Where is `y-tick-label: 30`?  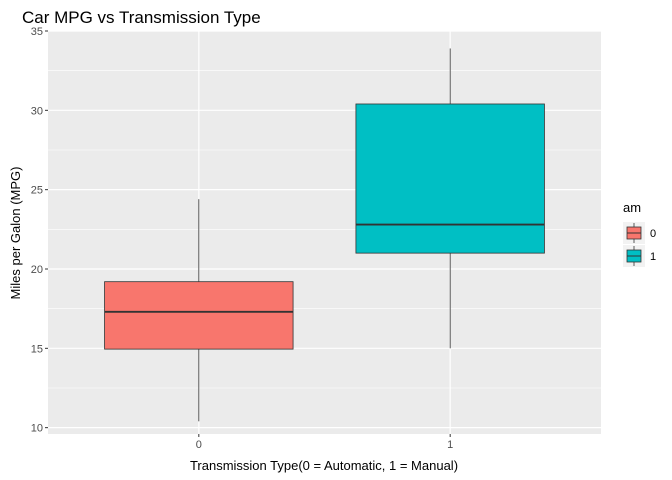
y-tick-label: 30 is located at coordinates (37, 111).